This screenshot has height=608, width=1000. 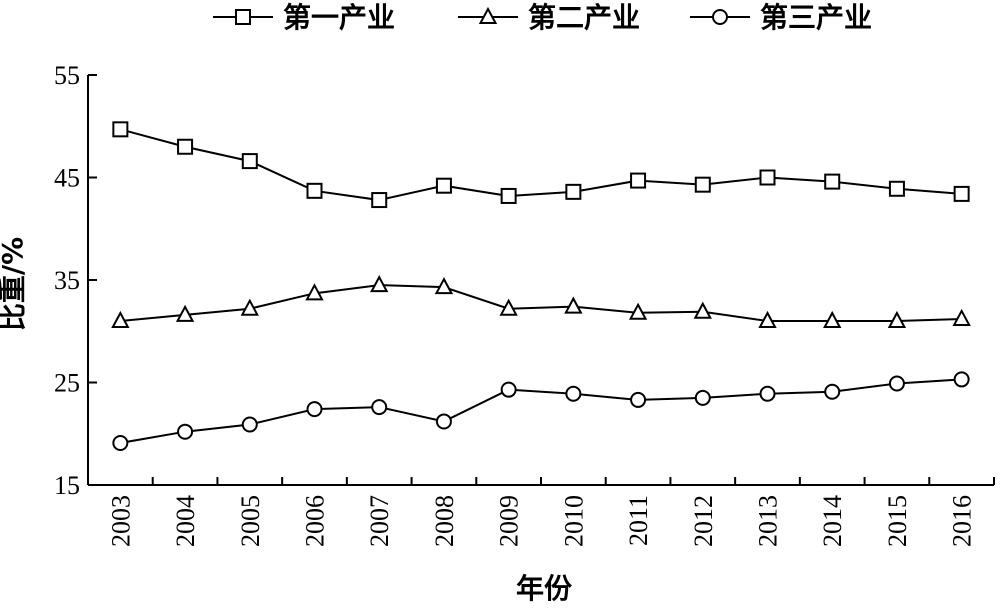 I want to click on y-tick-label: 45, so click(x=67, y=178).